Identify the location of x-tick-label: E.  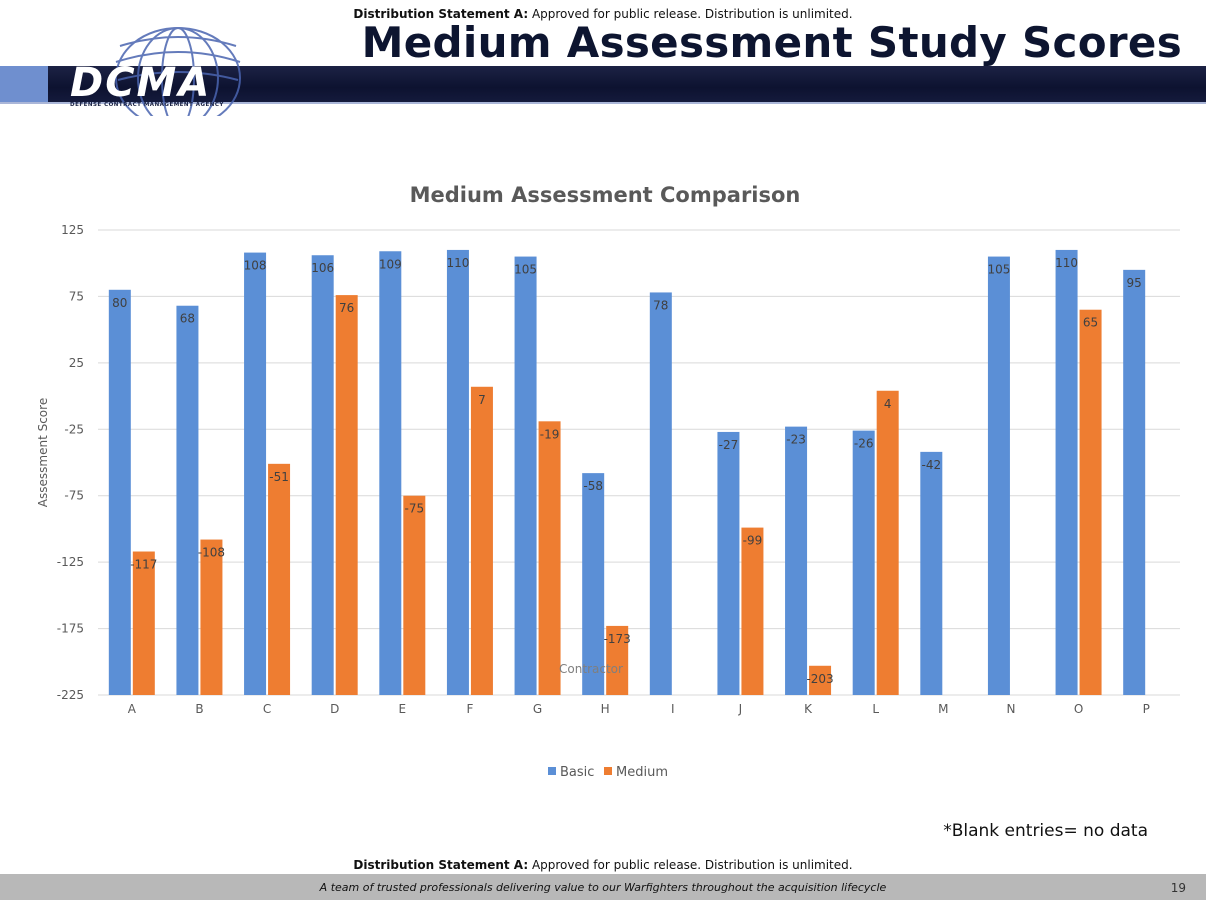
(403, 709).